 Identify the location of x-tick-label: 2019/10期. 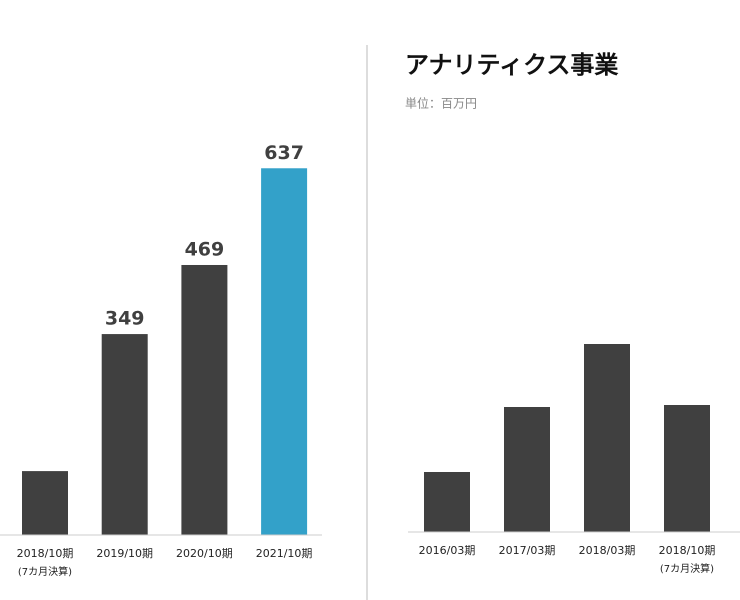
(124, 553).